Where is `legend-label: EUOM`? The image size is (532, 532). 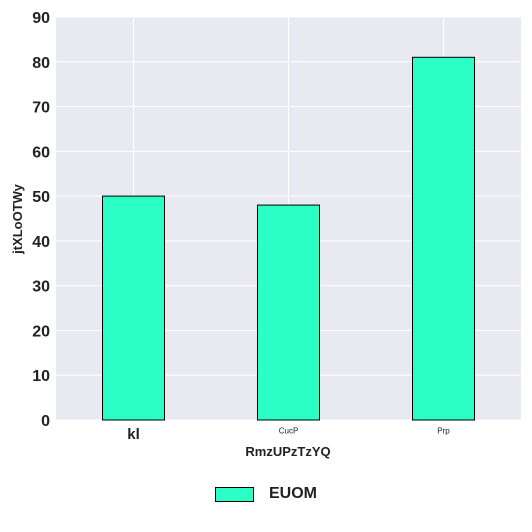 legend-label: EUOM is located at coordinates (293, 494).